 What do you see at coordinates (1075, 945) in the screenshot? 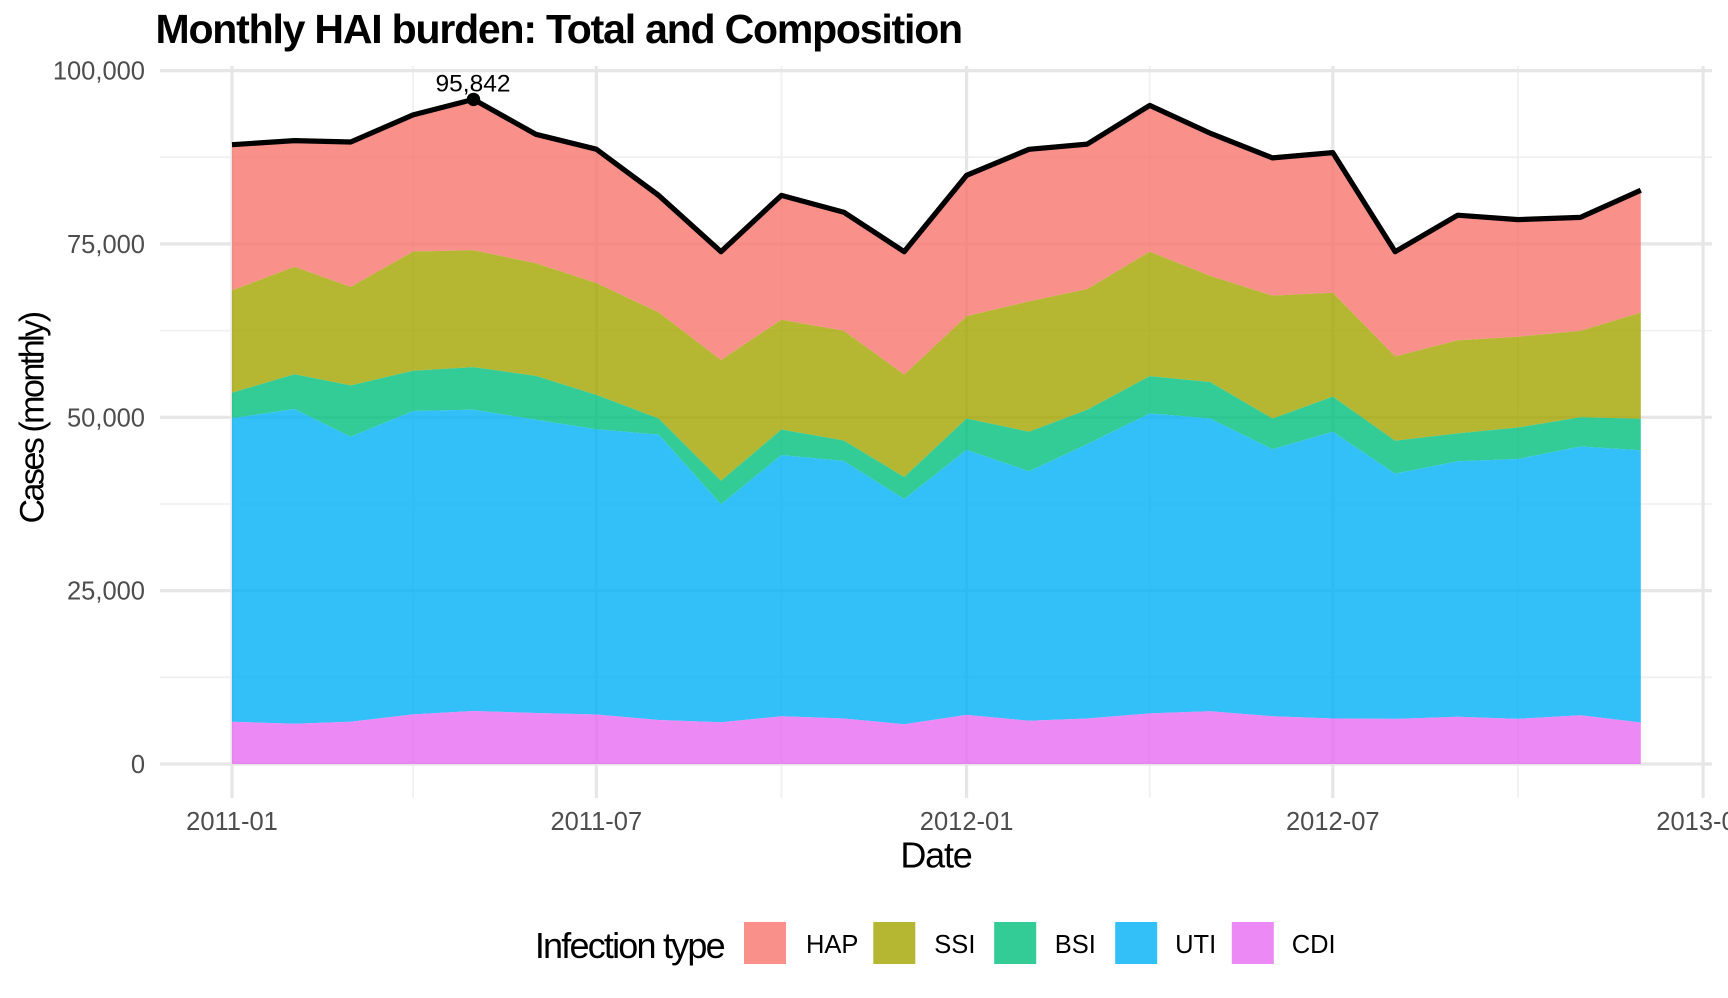
I see `svg-text: BSI` at bounding box center [1075, 945].